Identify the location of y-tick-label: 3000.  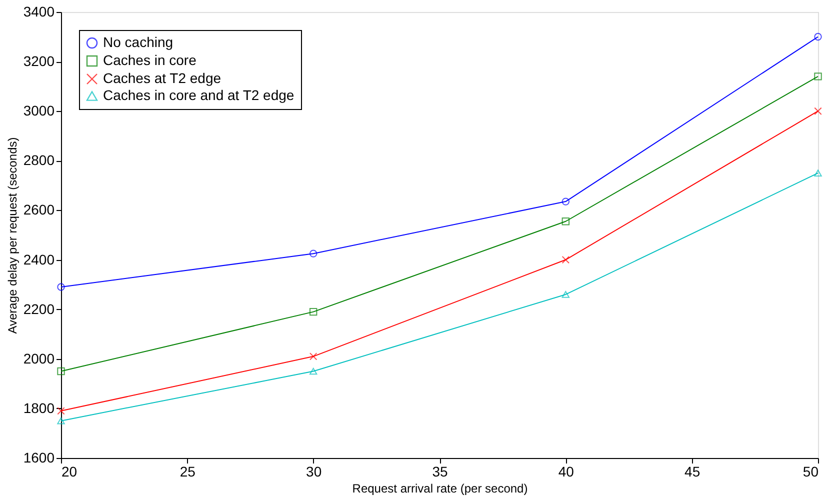
(39, 110).